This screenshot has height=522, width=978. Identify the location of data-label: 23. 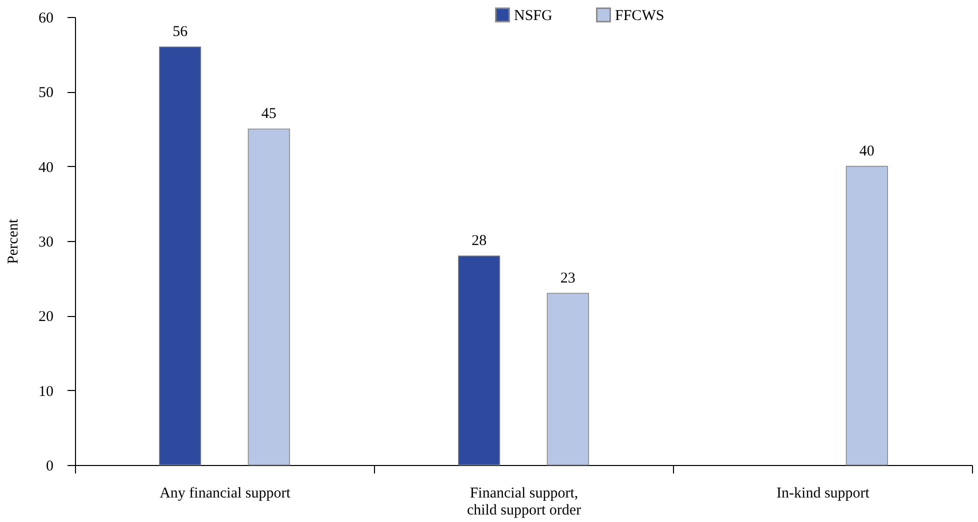
(568, 278).